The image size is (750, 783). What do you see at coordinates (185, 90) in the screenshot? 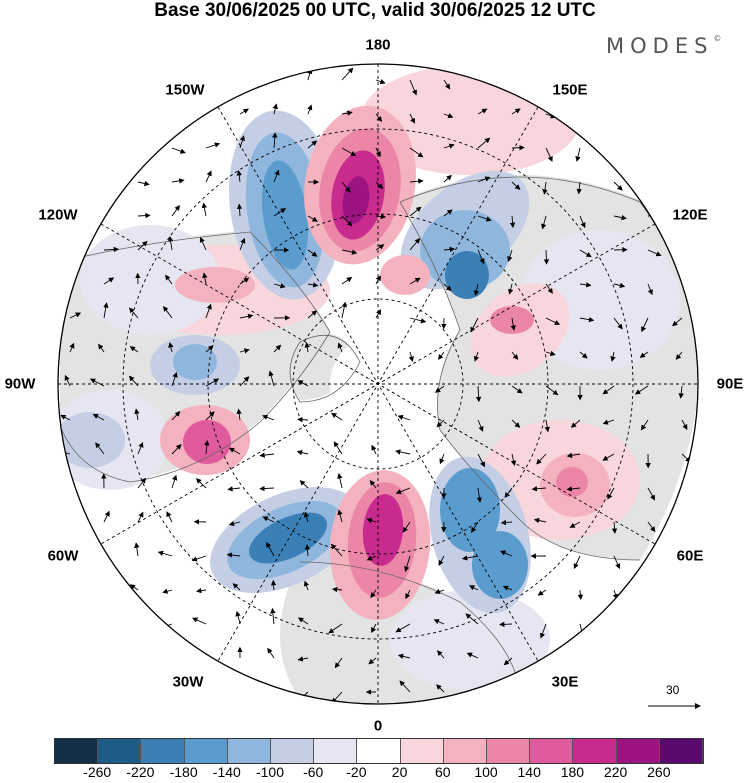
I see `lon-label-150w: 150W` at bounding box center [185, 90].